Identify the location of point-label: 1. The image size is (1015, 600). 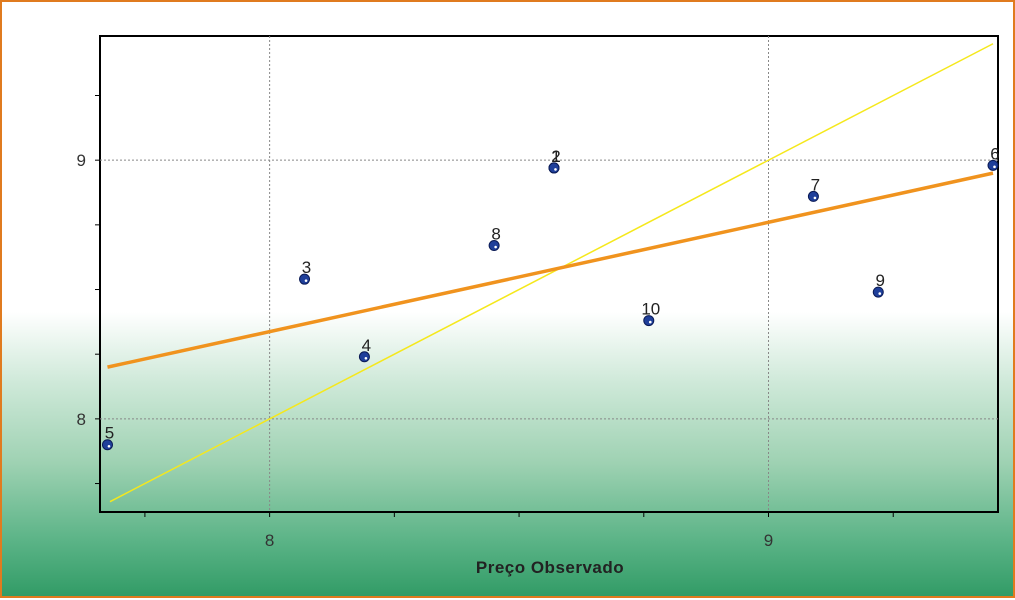
(555, 156).